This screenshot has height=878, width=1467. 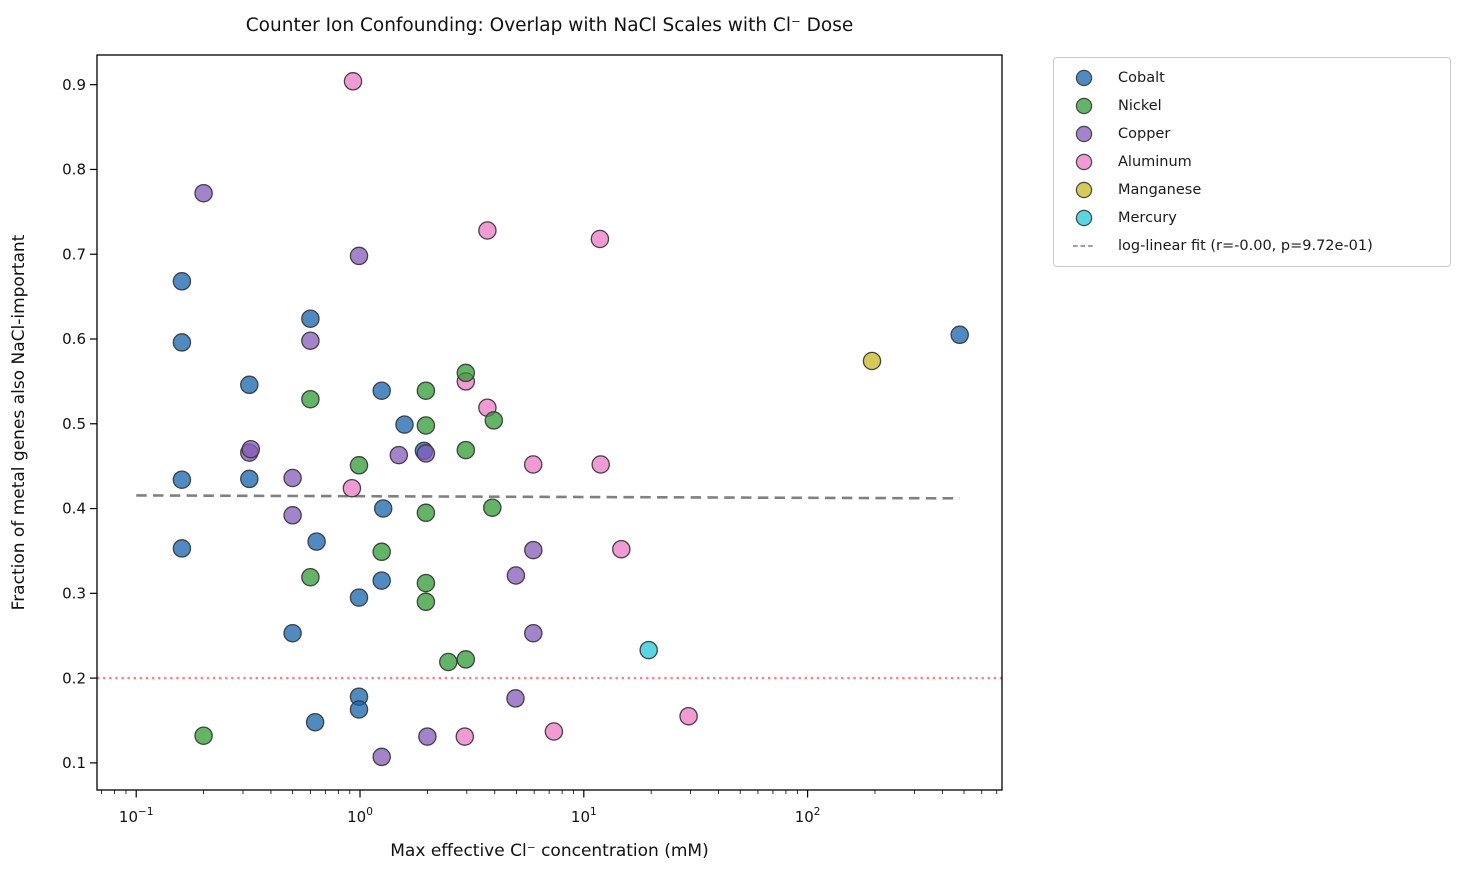 What do you see at coordinates (74, 254) in the screenshot?
I see `y-tick-label: 0.7` at bounding box center [74, 254].